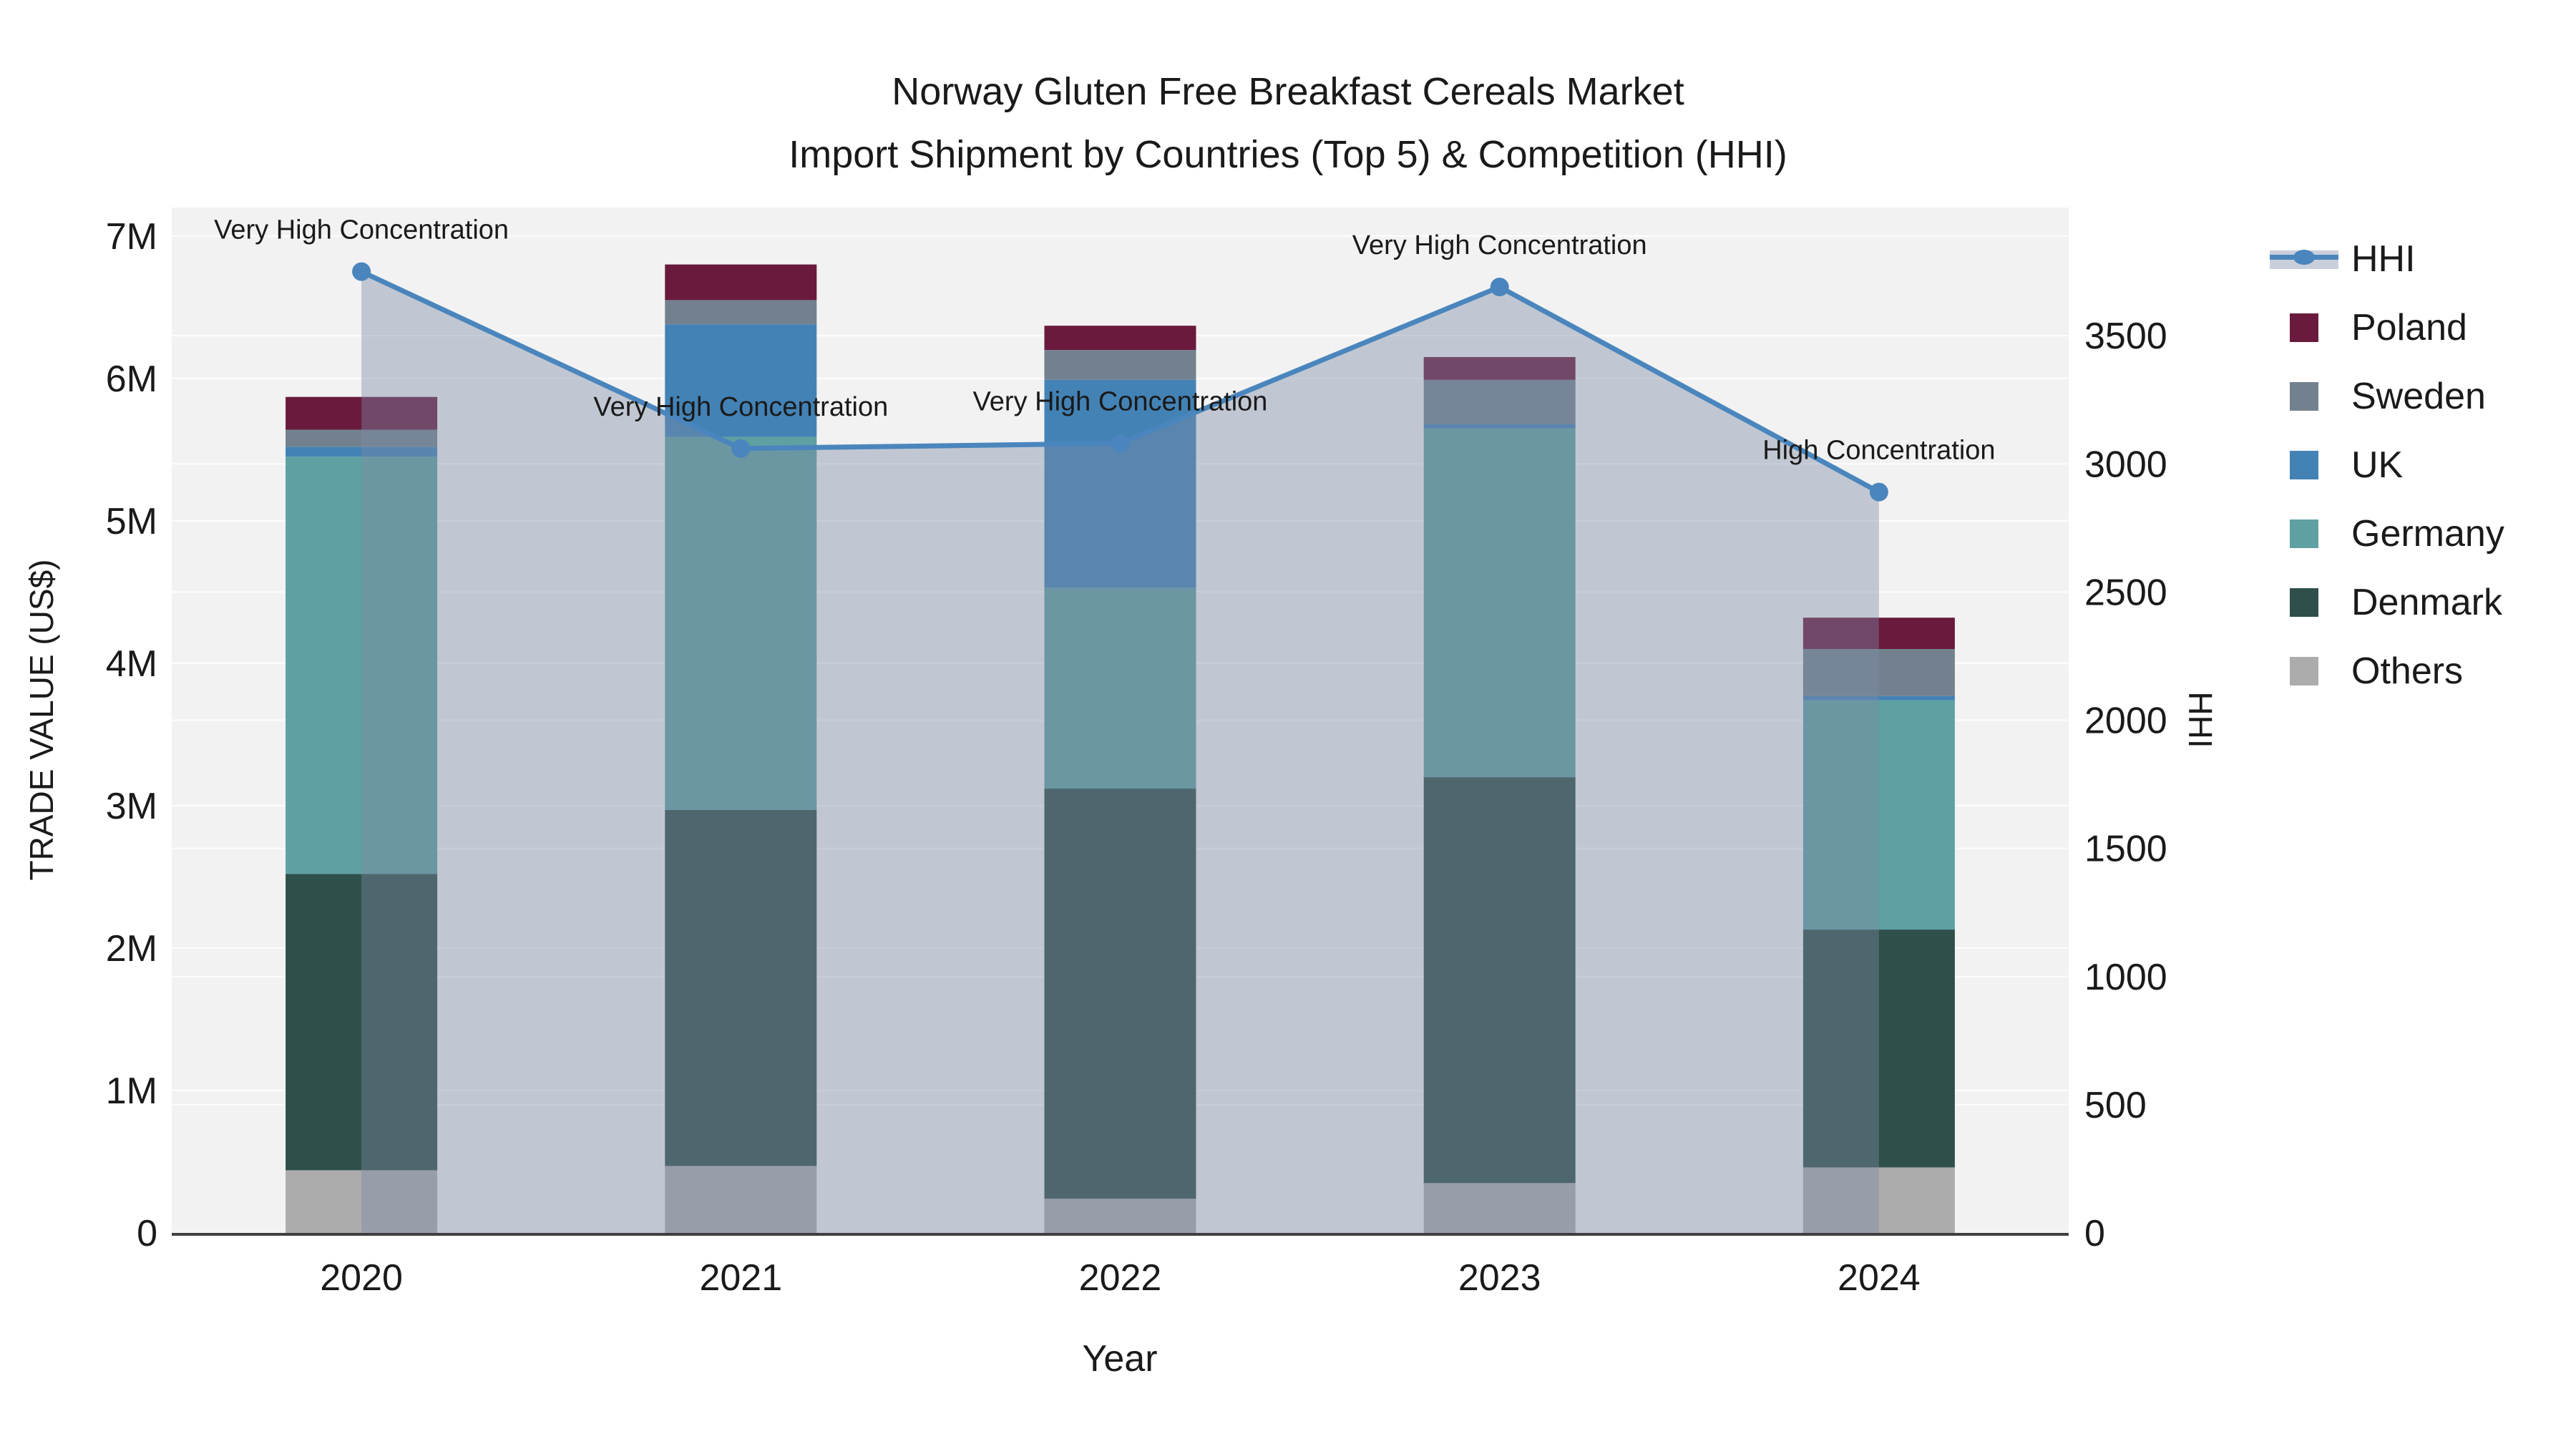  I want to click on x-tick-2021: 2021, so click(740, 1278).